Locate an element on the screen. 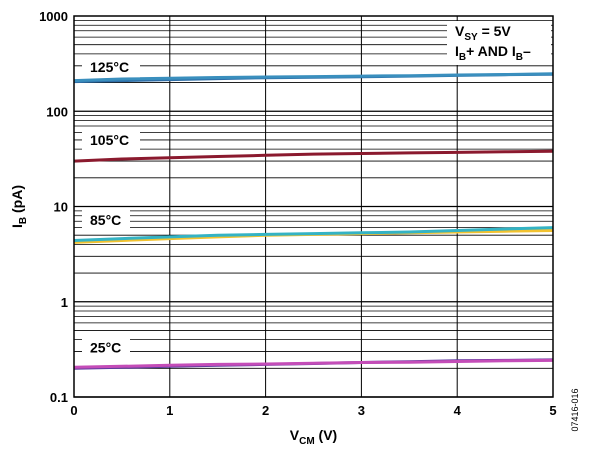 The width and height of the screenshot is (590, 451). x-tick-label: 4 is located at coordinates (458, 410).